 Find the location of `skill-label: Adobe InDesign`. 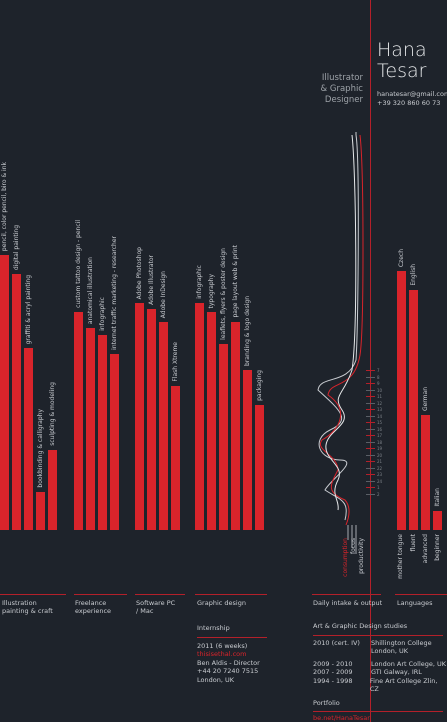

skill-label: Adobe InDesign is located at coordinates (163, 294).